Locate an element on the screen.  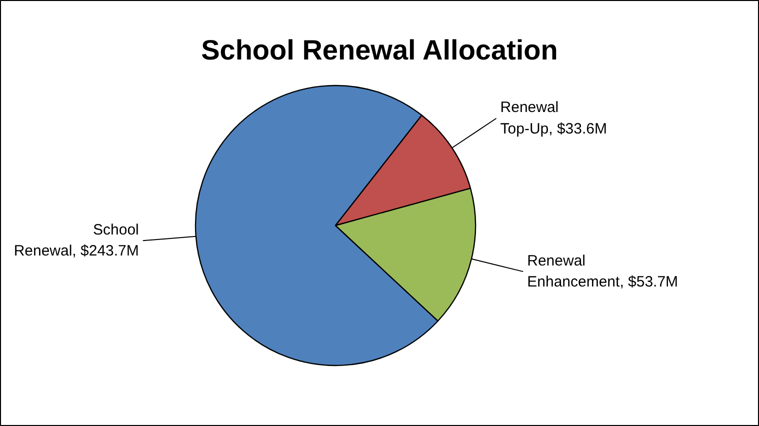
chart-title: School Renewal Allocation is located at coordinates (379, 50).